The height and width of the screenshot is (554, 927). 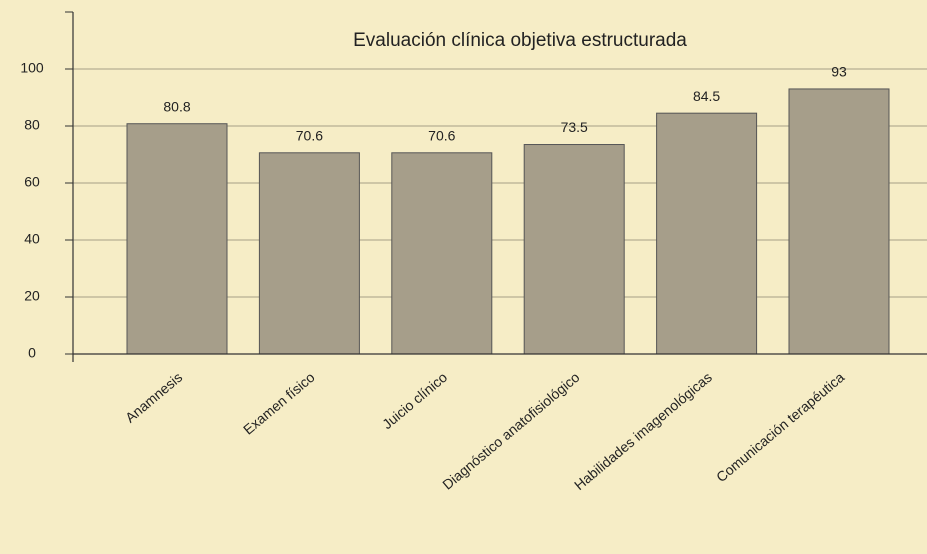 I want to click on y-tick-label: 100, so click(x=32, y=68).